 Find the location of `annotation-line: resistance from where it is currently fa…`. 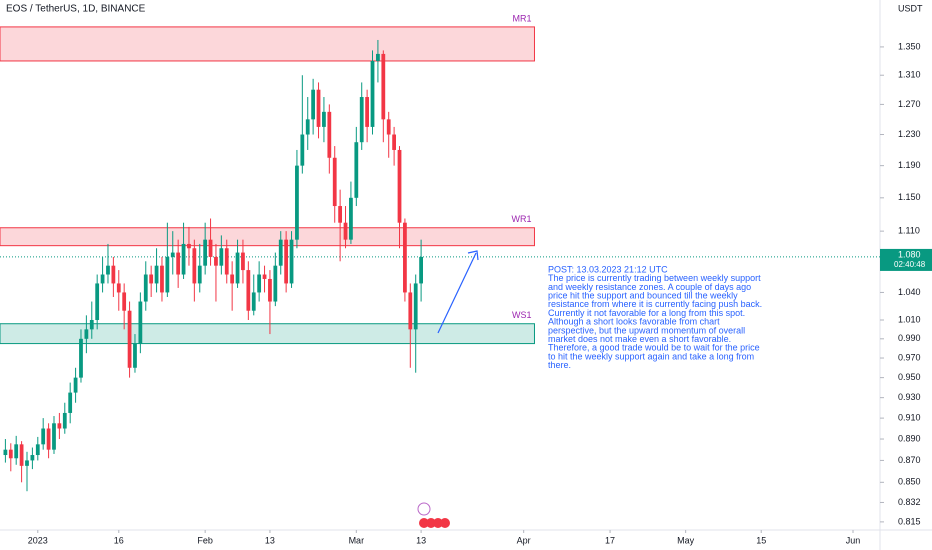

annotation-line: resistance from where it is currently fa… is located at coordinates (655, 304).